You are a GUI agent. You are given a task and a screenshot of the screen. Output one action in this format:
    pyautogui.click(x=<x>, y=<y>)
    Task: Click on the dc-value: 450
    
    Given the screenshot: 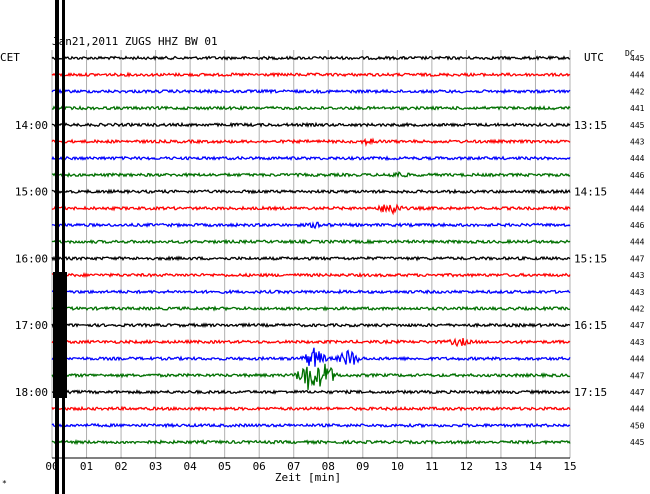 What is the action you would take?
    pyautogui.click(x=637, y=425)
    